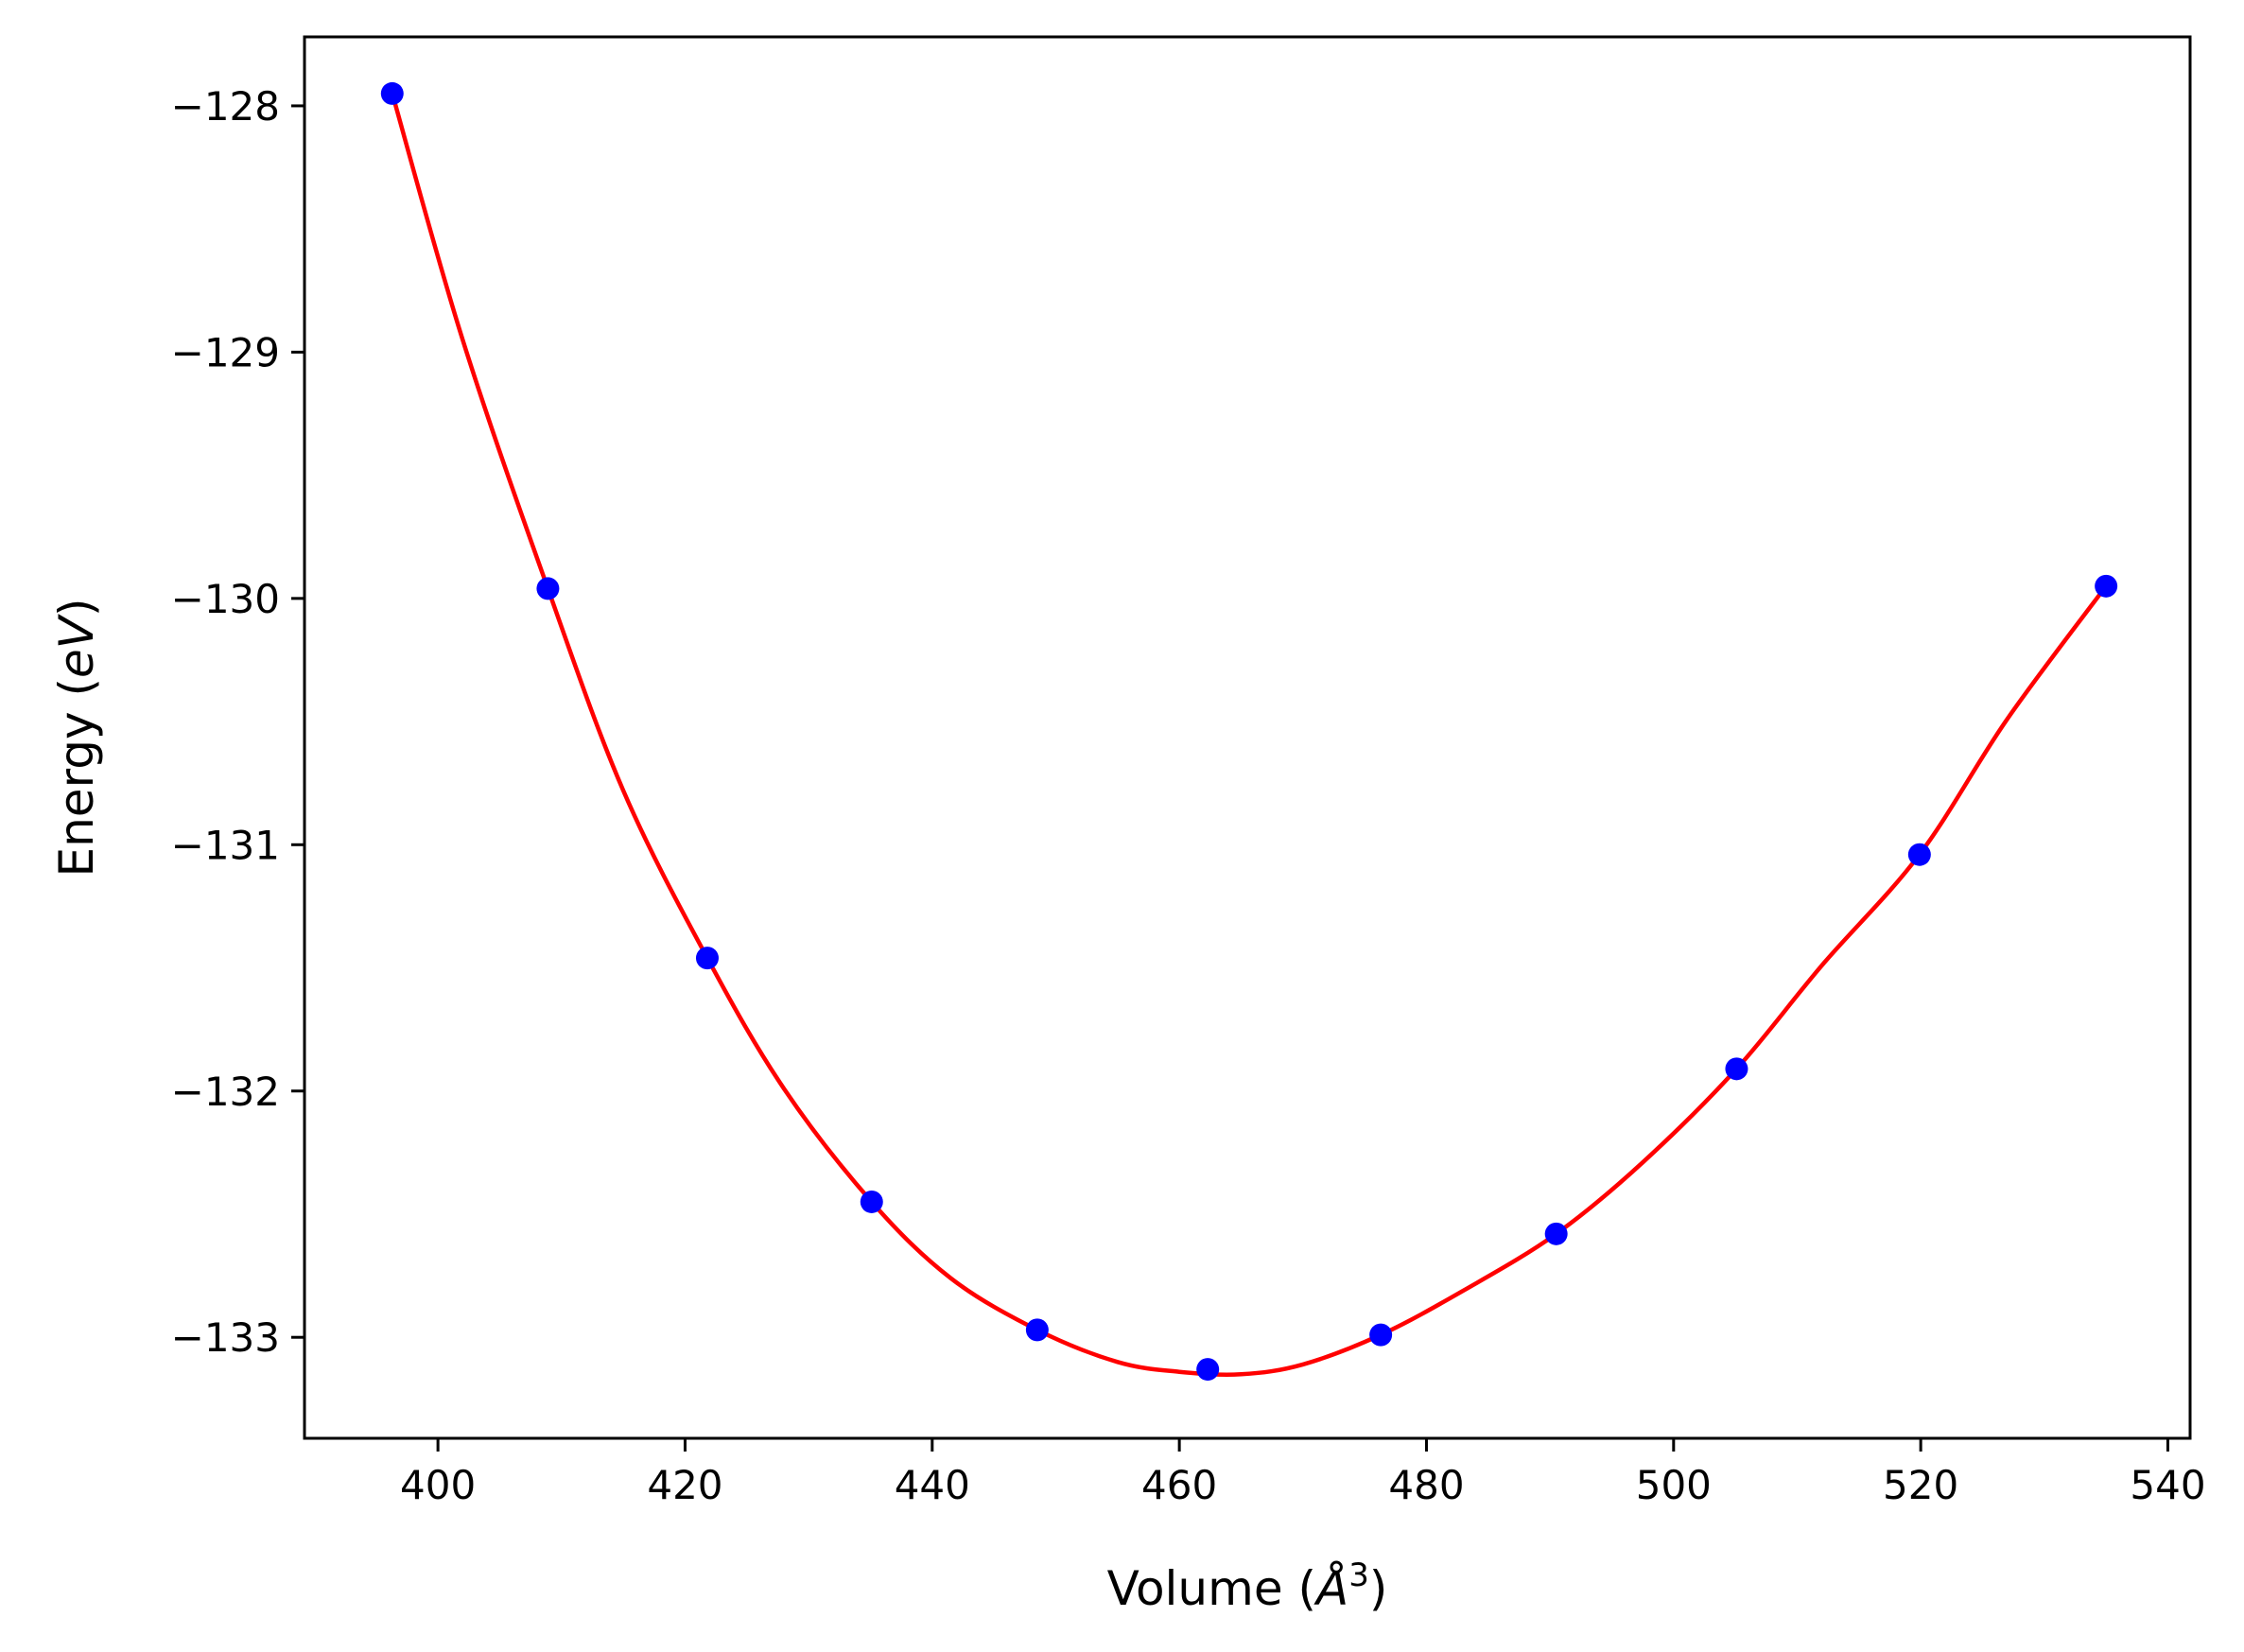 The image size is (2244, 1652). What do you see at coordinates (1378, 1588) in the screenshot?
I see `x-axis-label-suffix: )` at bounding box center [1378, 1588].